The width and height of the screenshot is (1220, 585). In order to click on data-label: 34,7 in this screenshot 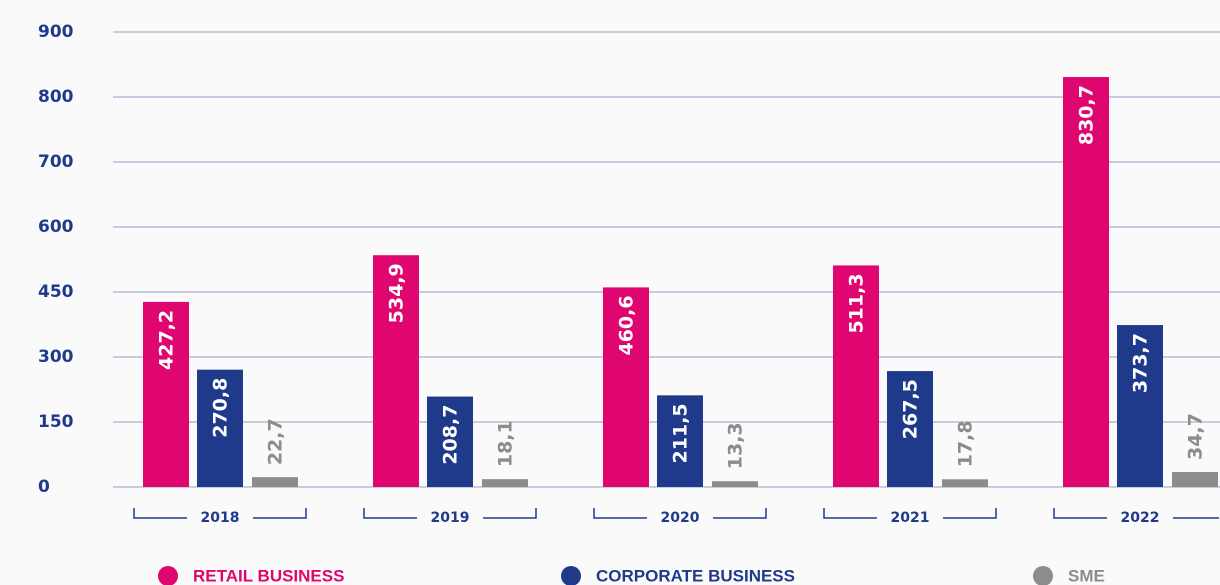, I will do `click(1196, 436)`.